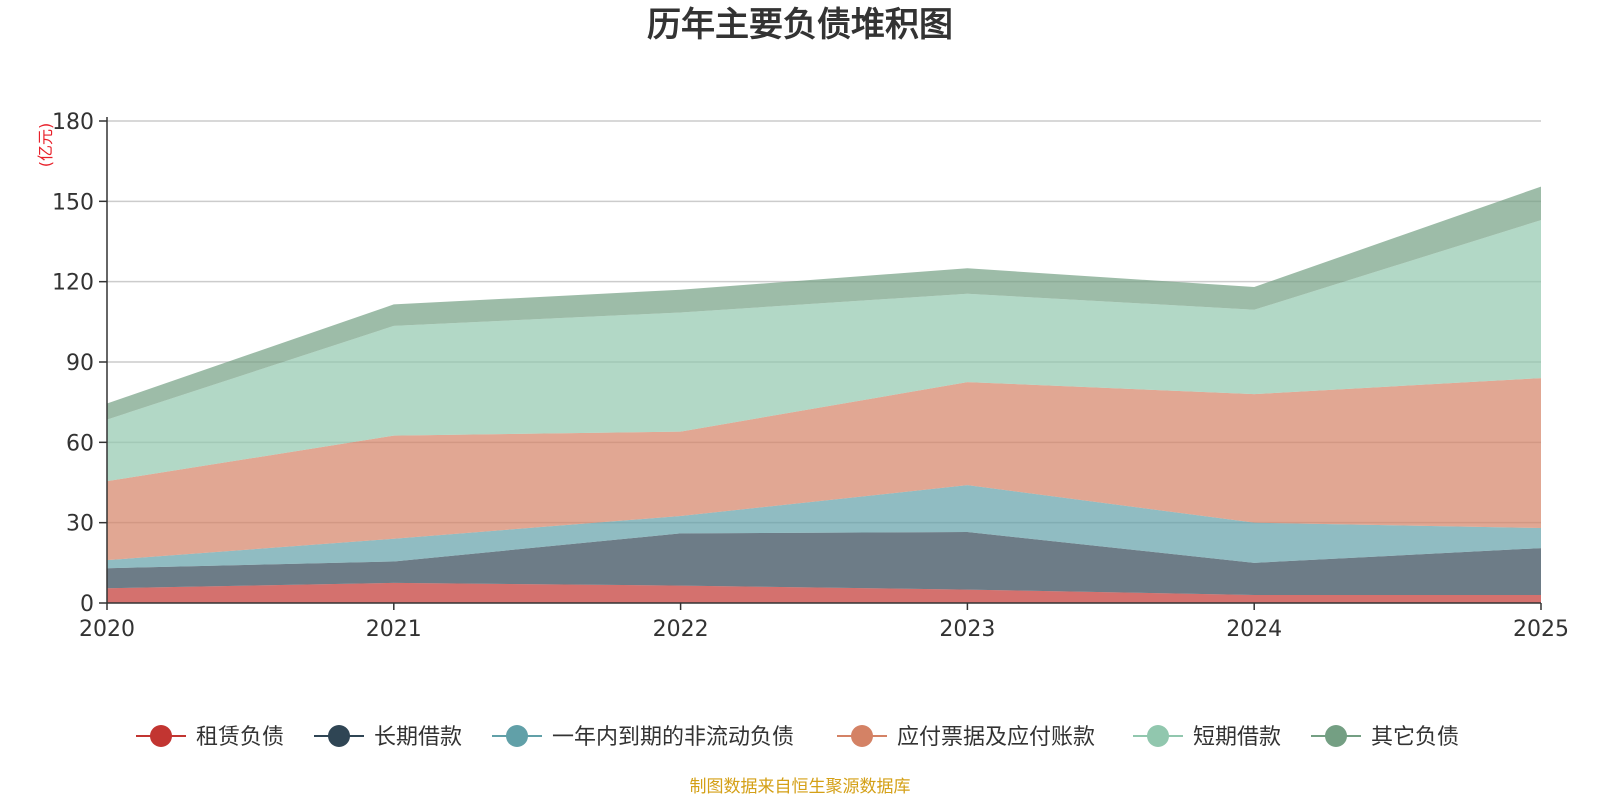 The height and width of the screenshot is (800, 1600). What do you see at coordinates (80, 443) in the screenshot?
I see `y-tick-label: 60` at bounding box center [80, 443].